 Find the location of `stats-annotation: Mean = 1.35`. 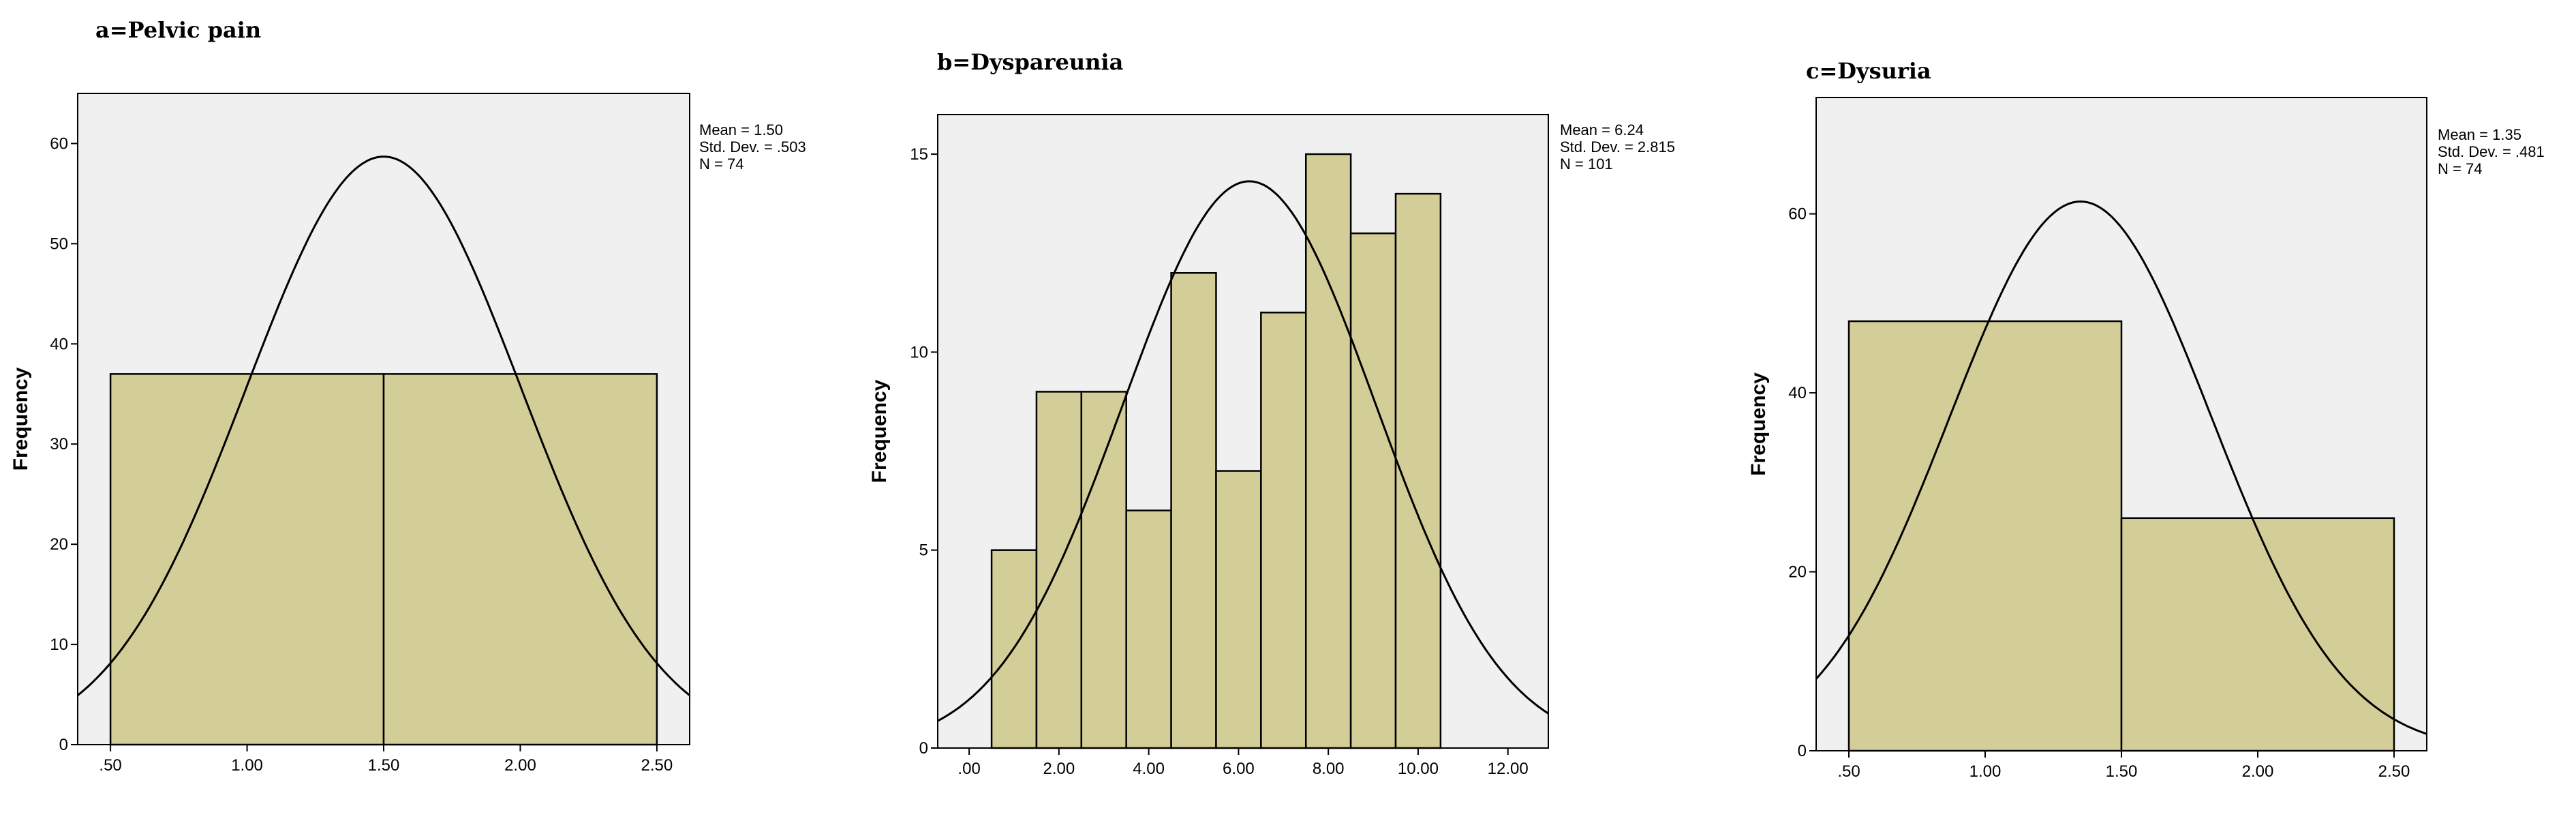

stats-annotation: Mean = 1.35 is located at coordinates (2479, 134).